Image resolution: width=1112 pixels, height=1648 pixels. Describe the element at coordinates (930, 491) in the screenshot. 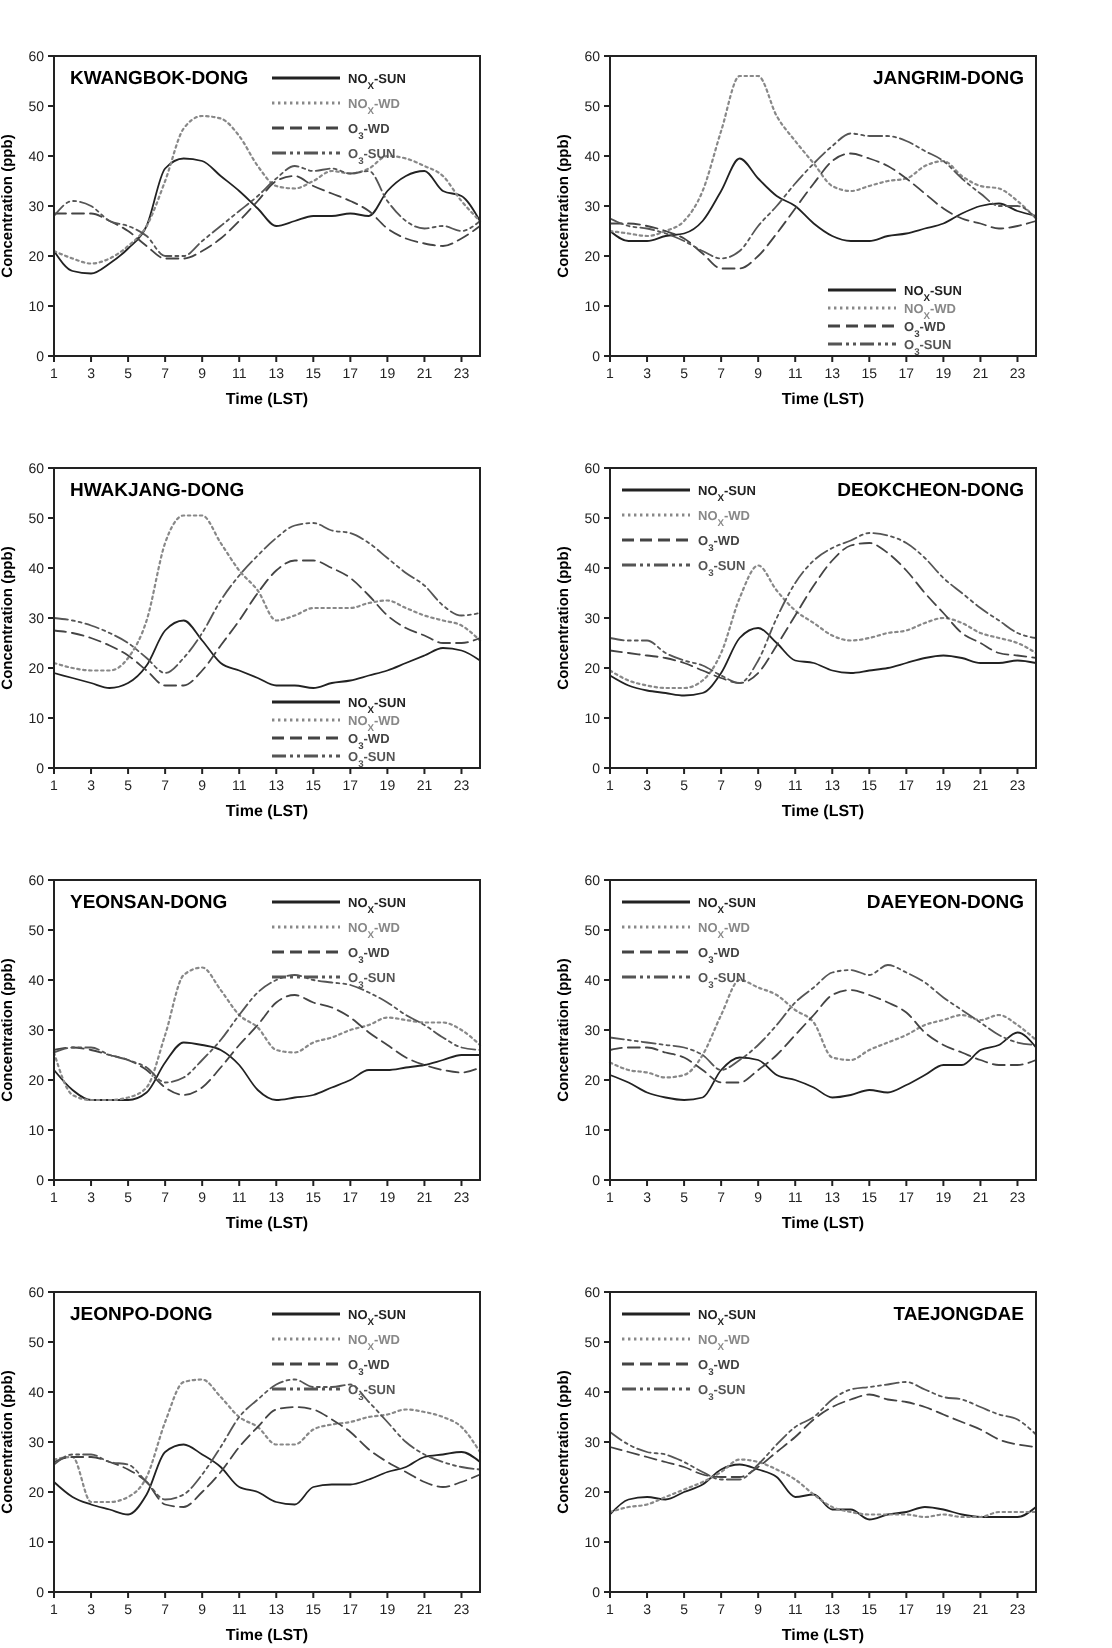

I see `text: DEOKCHEON-DONG` at that location.